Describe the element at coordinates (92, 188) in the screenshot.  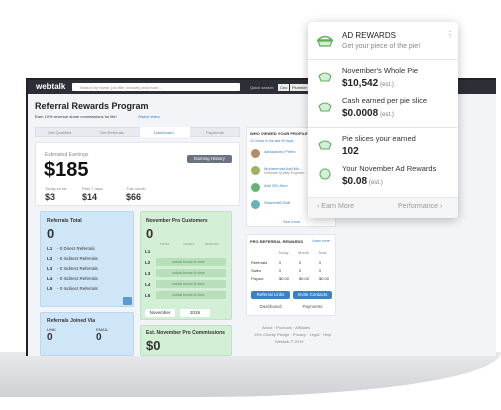
I see `stat-label: Past 7 days` at that location.